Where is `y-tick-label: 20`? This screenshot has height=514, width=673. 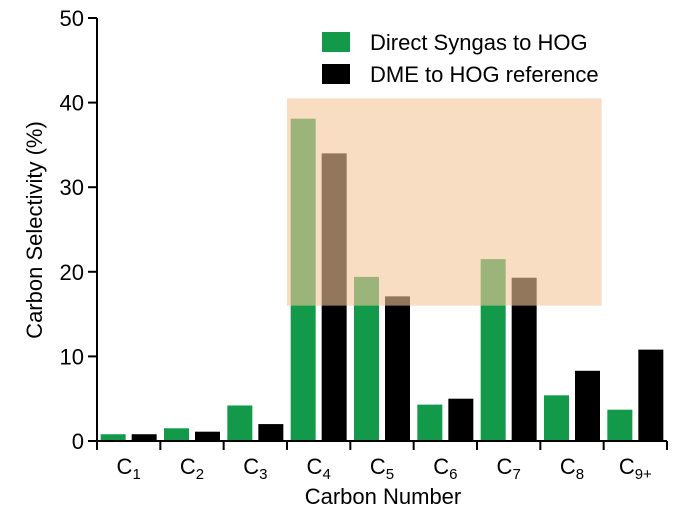
y-tick-label: 20 is located at coordinates (72, 272).